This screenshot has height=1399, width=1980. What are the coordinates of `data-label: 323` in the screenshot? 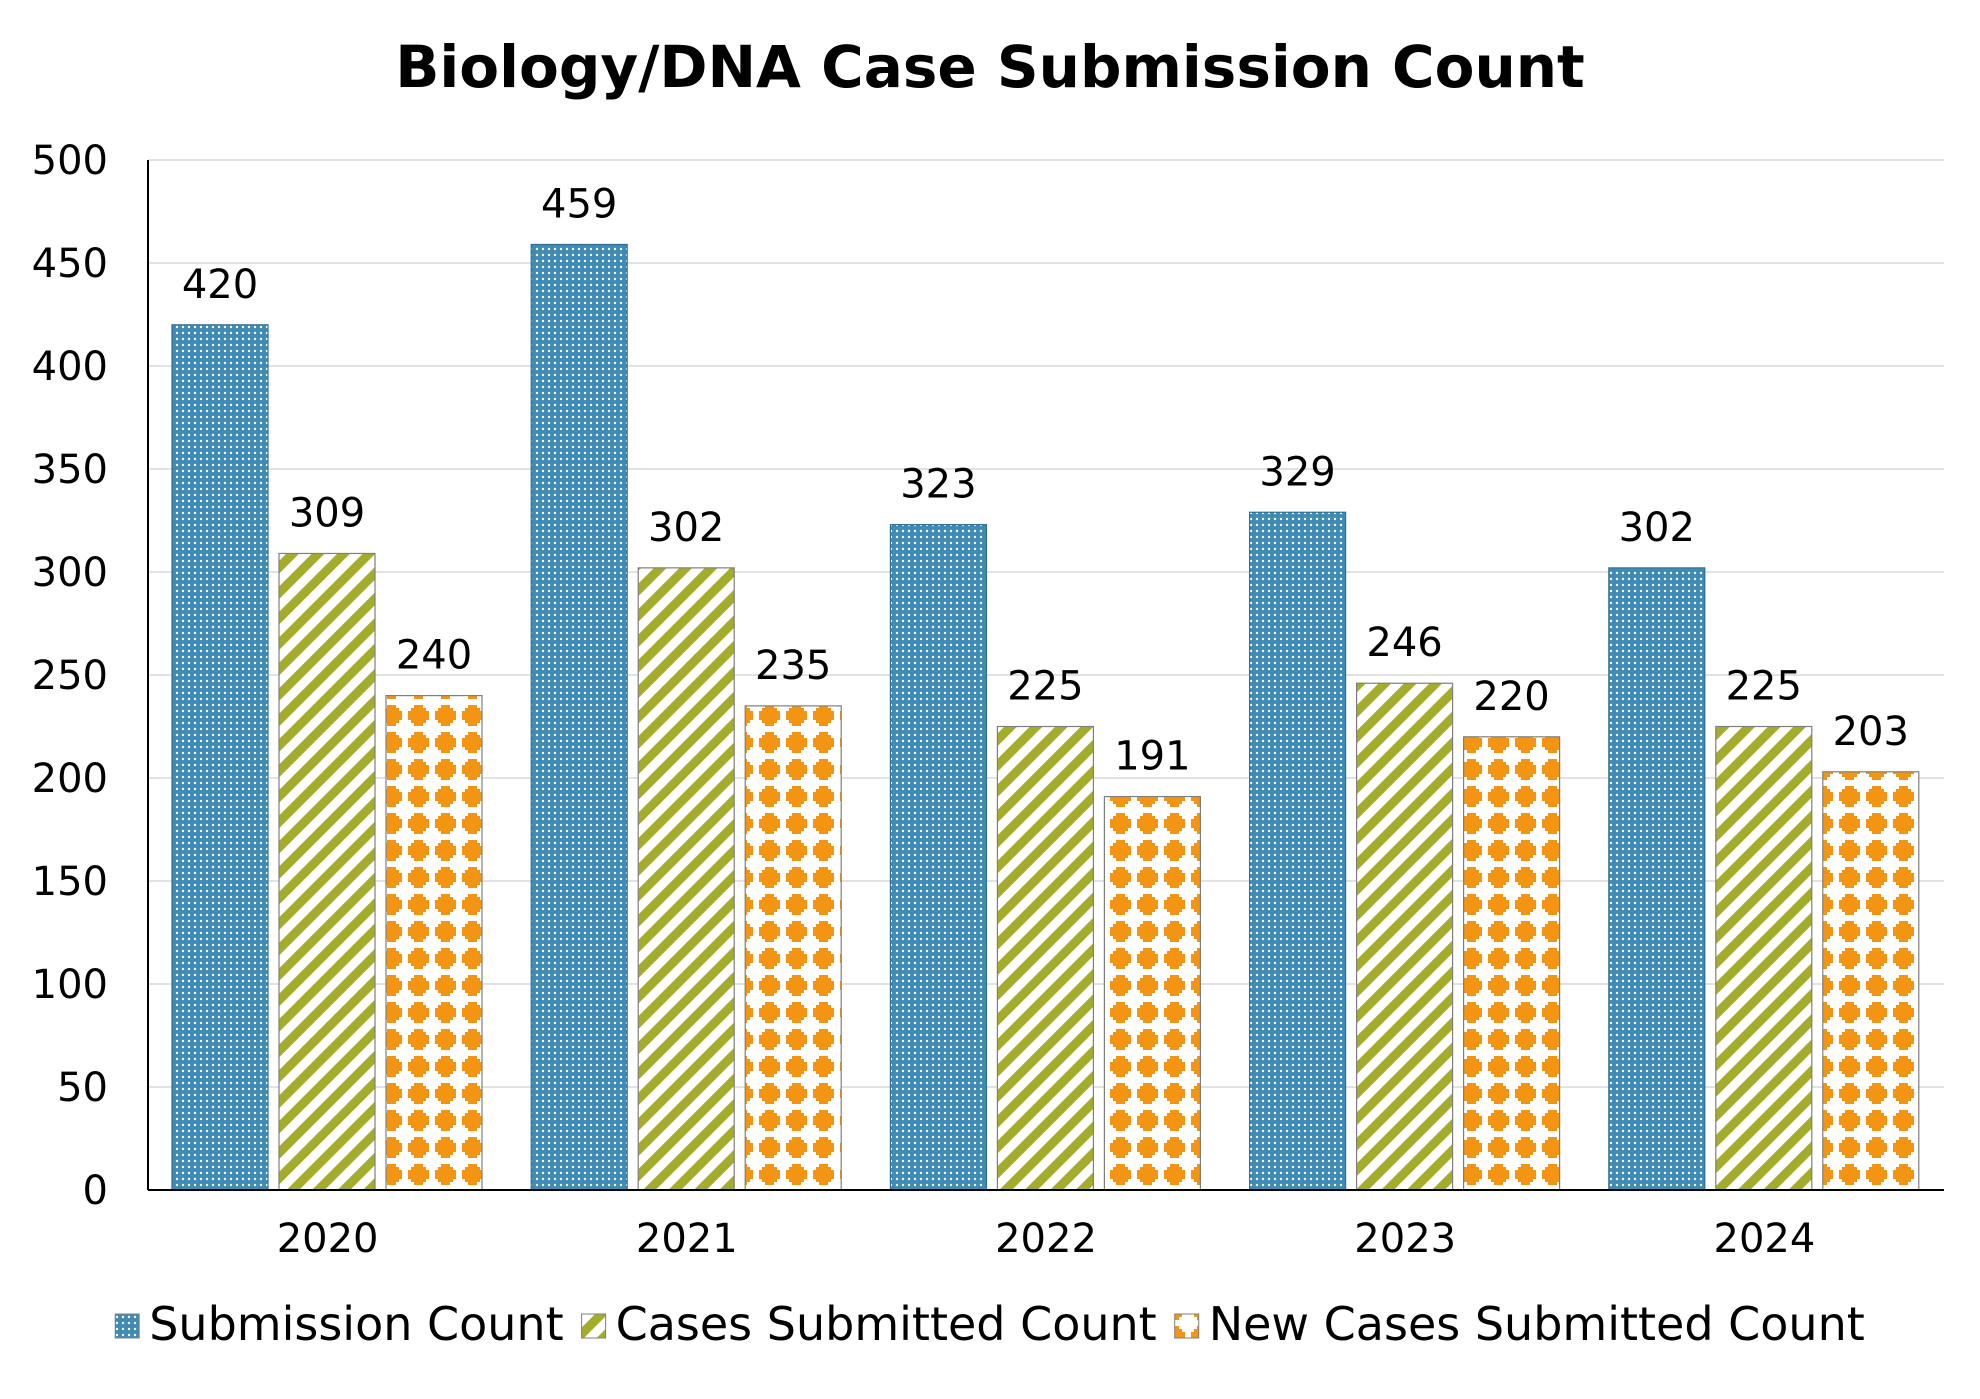 It's located at (938, 485).